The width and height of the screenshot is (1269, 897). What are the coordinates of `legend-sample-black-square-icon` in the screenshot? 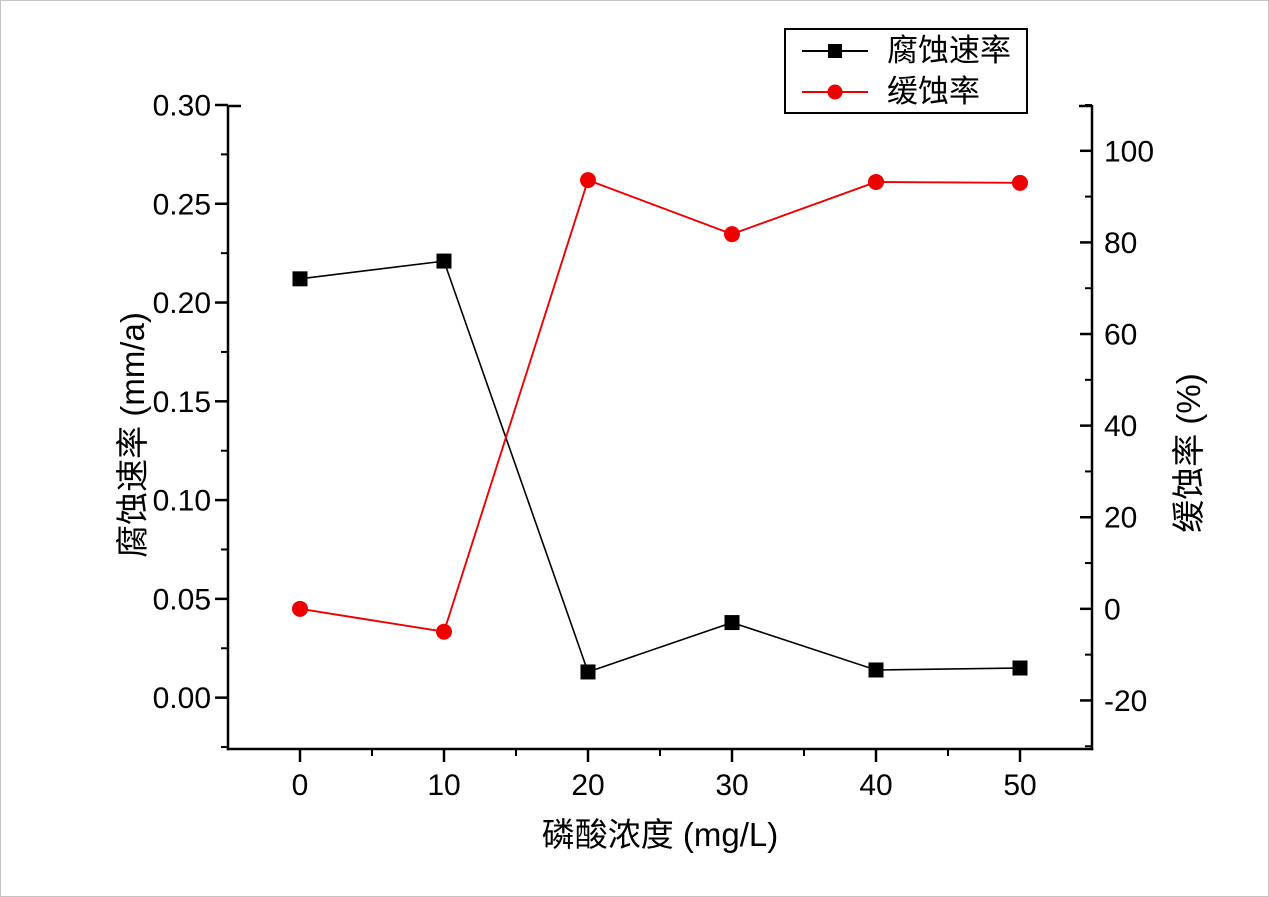 It's located at (835, 50).